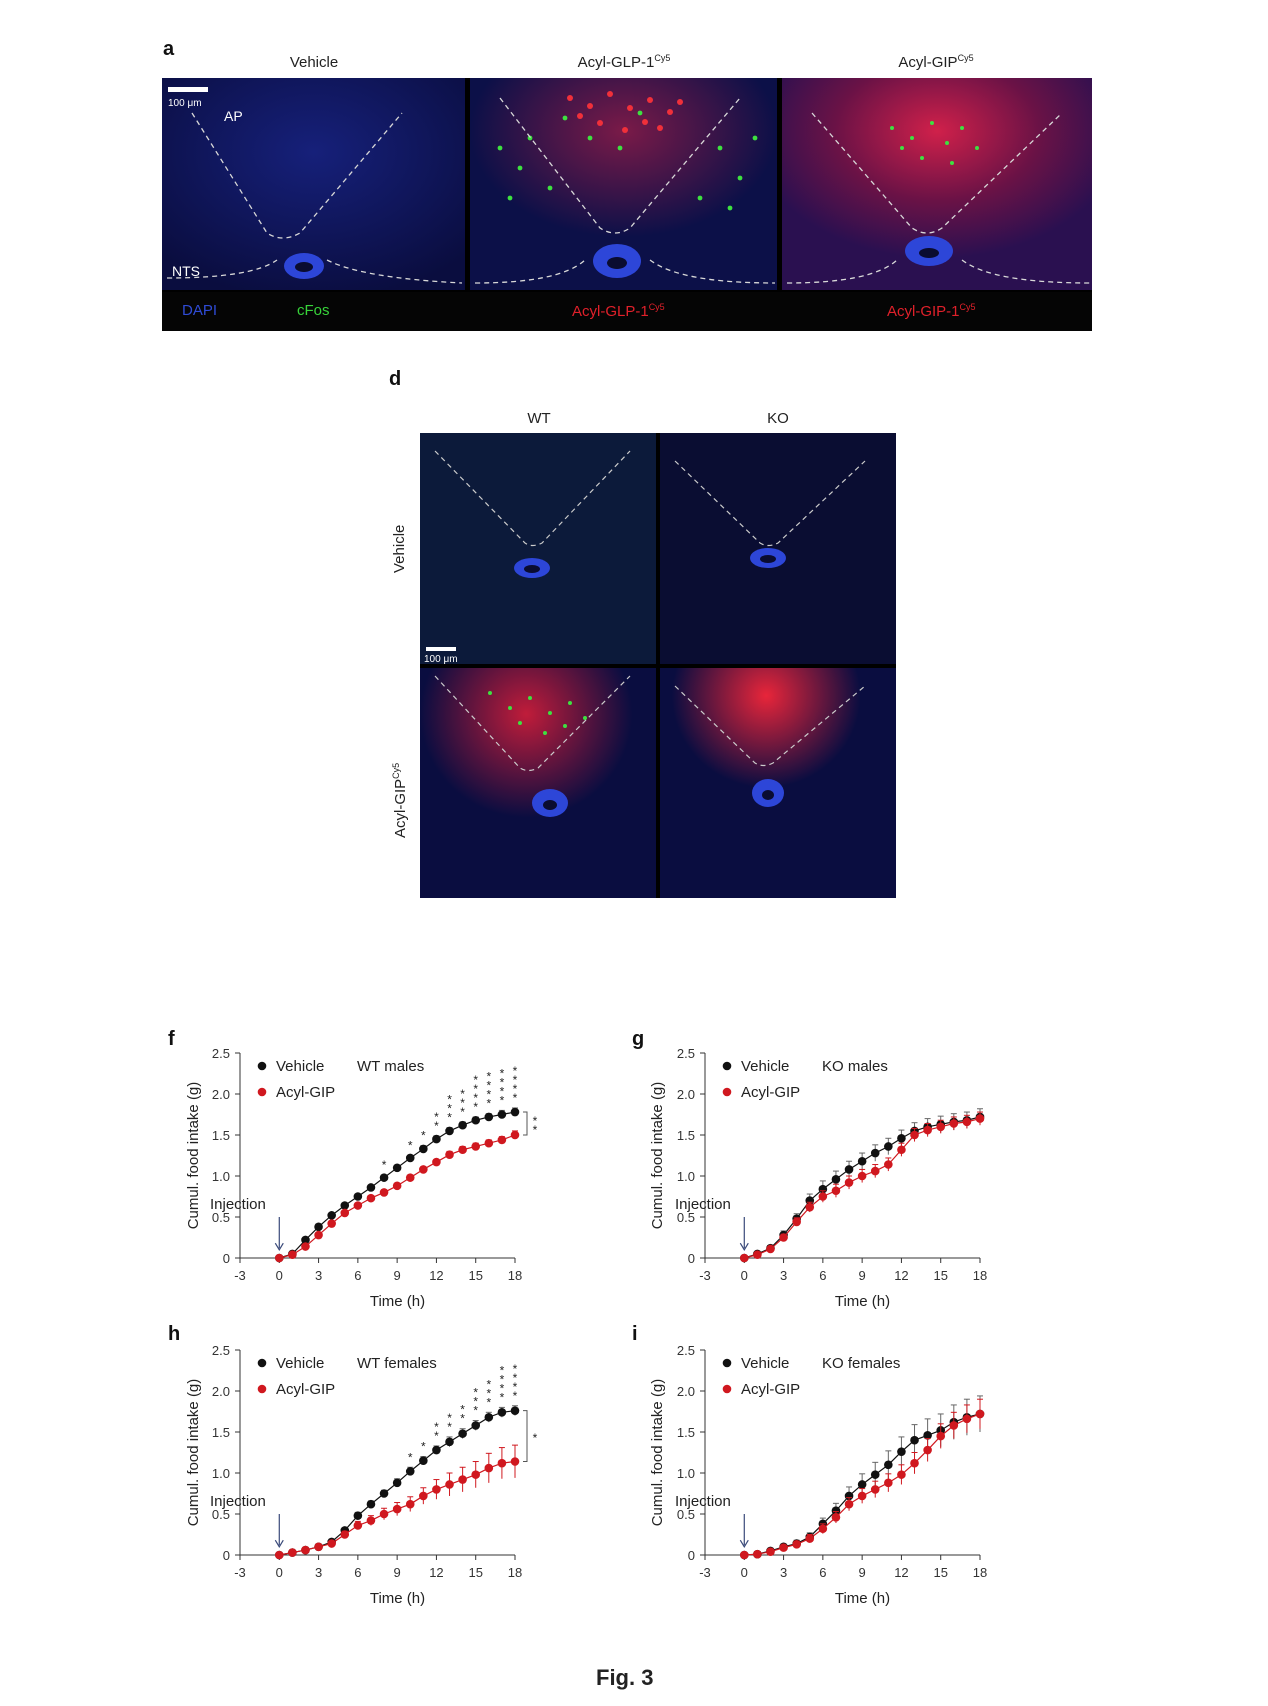 This screenshot has height=1706, width=1268. Describe the element at coordinates (397, 1363) in the screenshot. I see `chart-annotation: WT females` at that location.